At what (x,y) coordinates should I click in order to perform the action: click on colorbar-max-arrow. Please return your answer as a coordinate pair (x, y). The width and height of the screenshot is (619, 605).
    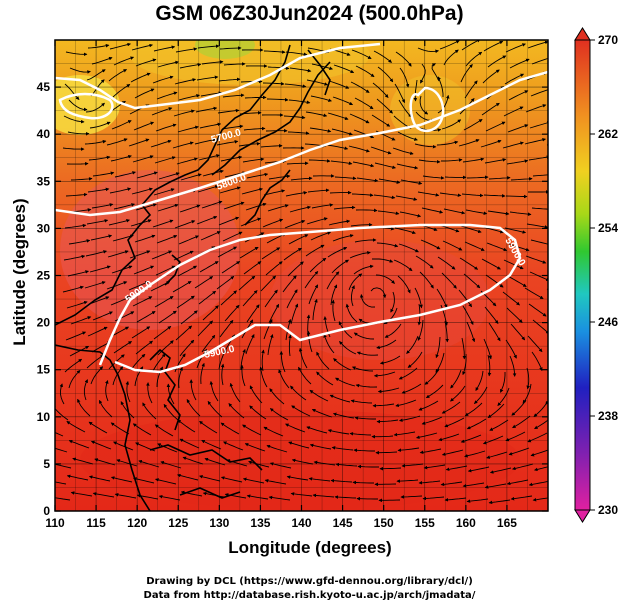
    Looking at the image, I should click on (582, 34).